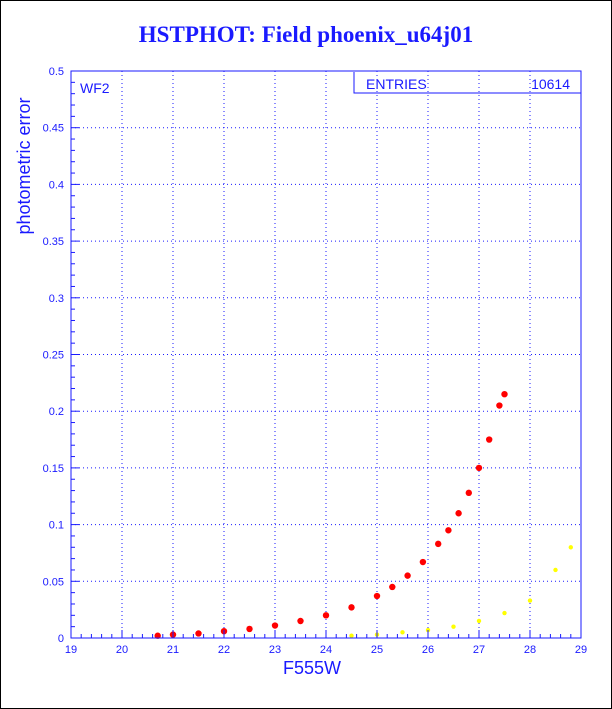 This screenshot has width=612, height=709. Describe the element at coordinates (122, 650) in the screenshot. I see `x-tick-label: 20` at that location.